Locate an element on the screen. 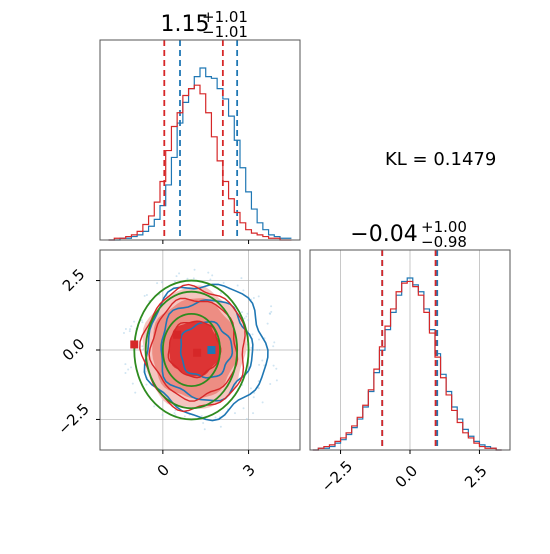  title-param2-sup: +1.00 is located at coordinates (444, 227).